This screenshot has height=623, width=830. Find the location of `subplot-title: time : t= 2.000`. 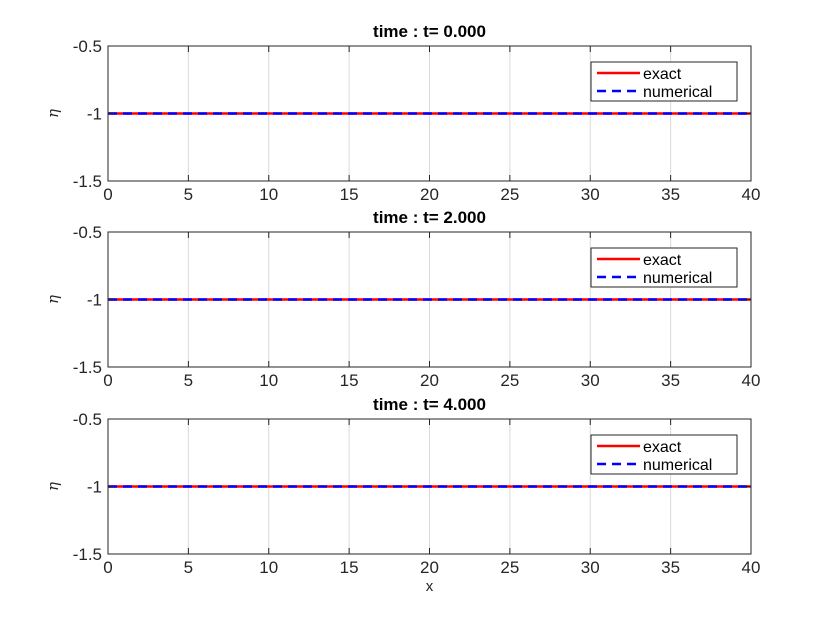

subplot-title: time : t= 2.000 is located at coordinates (429, 217).